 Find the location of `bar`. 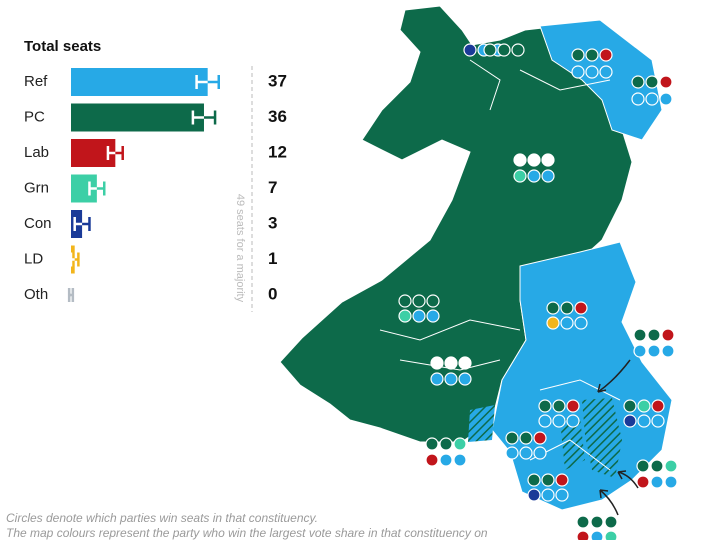

bar is located at coordinates (137, 117).